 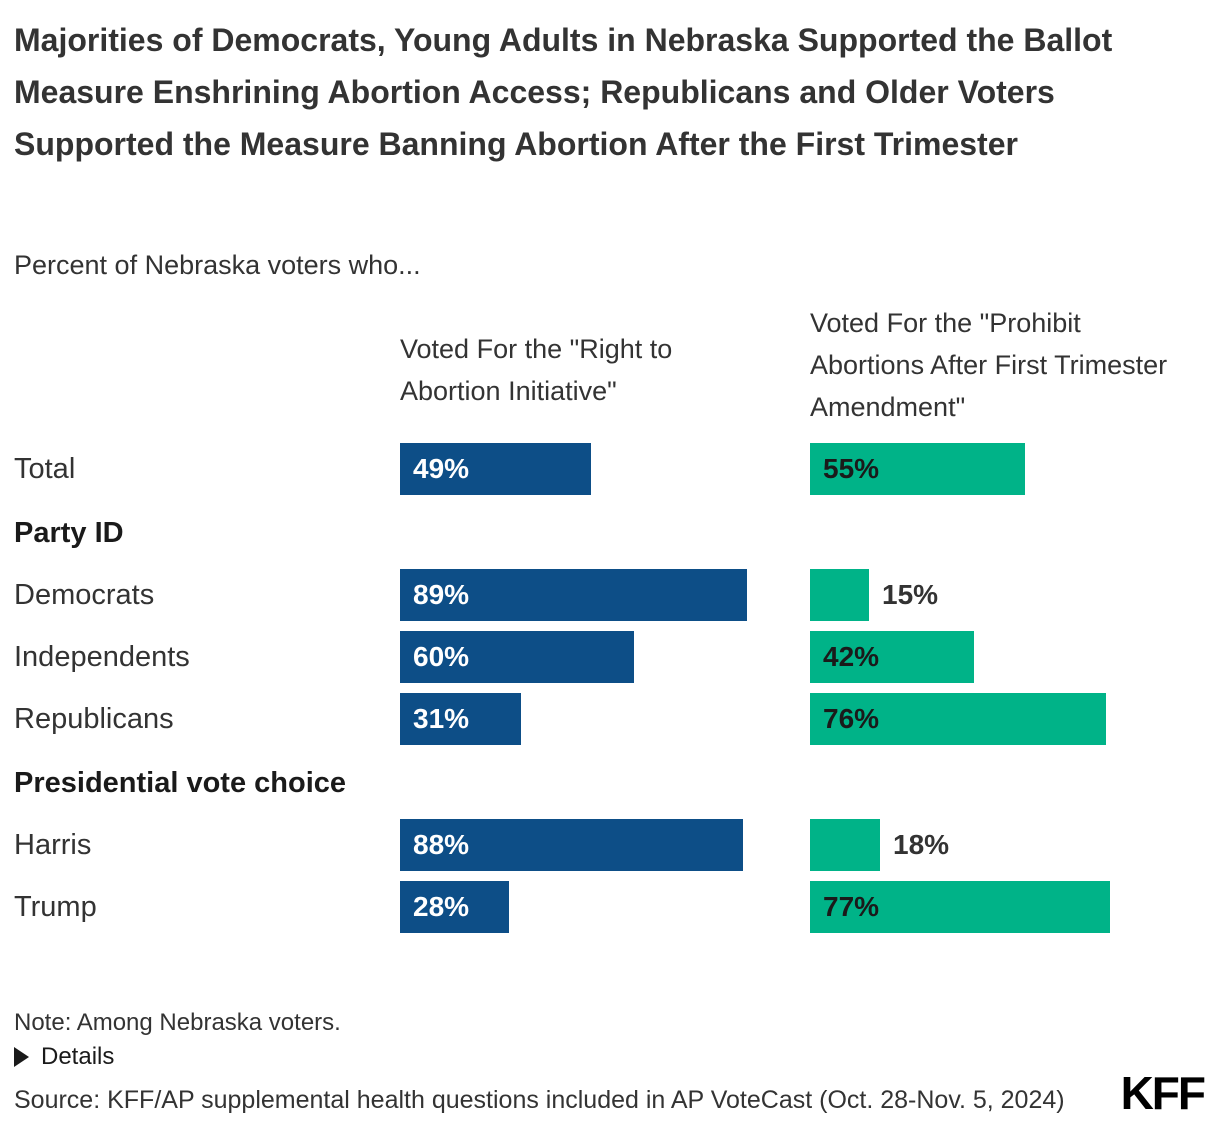 What do you see at coordinates (441, 594) in the screenshot?
I see `value-label-democrats-col1: 89%` at bounding box center [441, 594].